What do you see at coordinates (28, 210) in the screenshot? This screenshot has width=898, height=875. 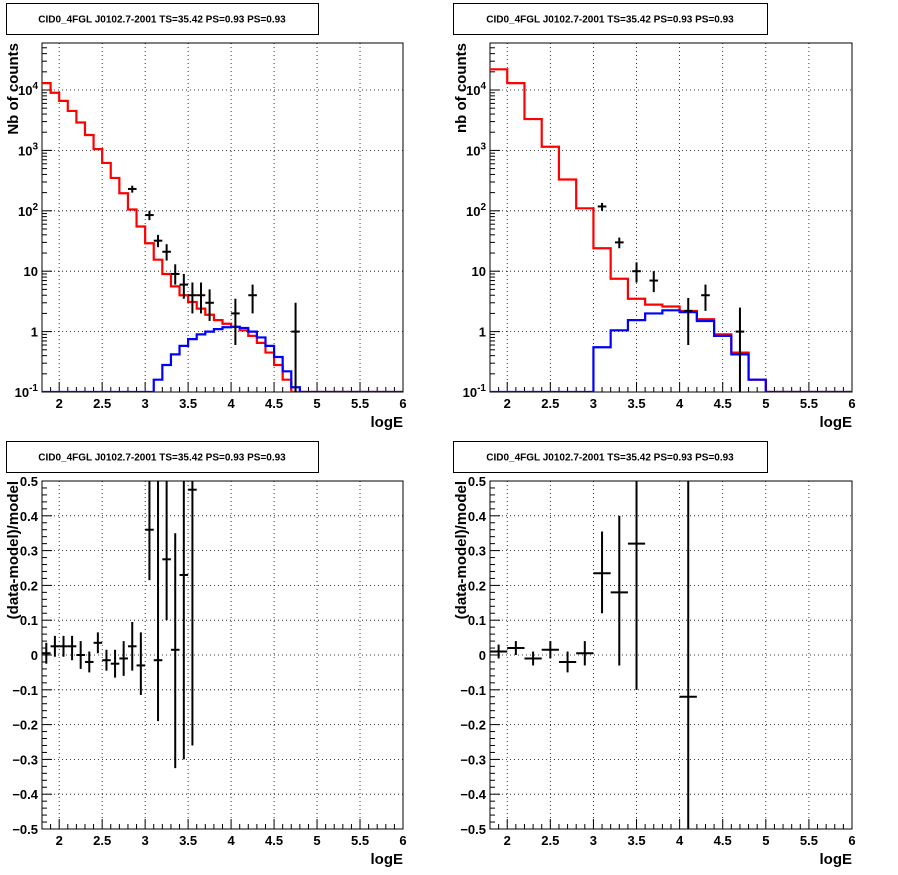 I see `y-tick-label: 10²` at bounding box center [28, 210].